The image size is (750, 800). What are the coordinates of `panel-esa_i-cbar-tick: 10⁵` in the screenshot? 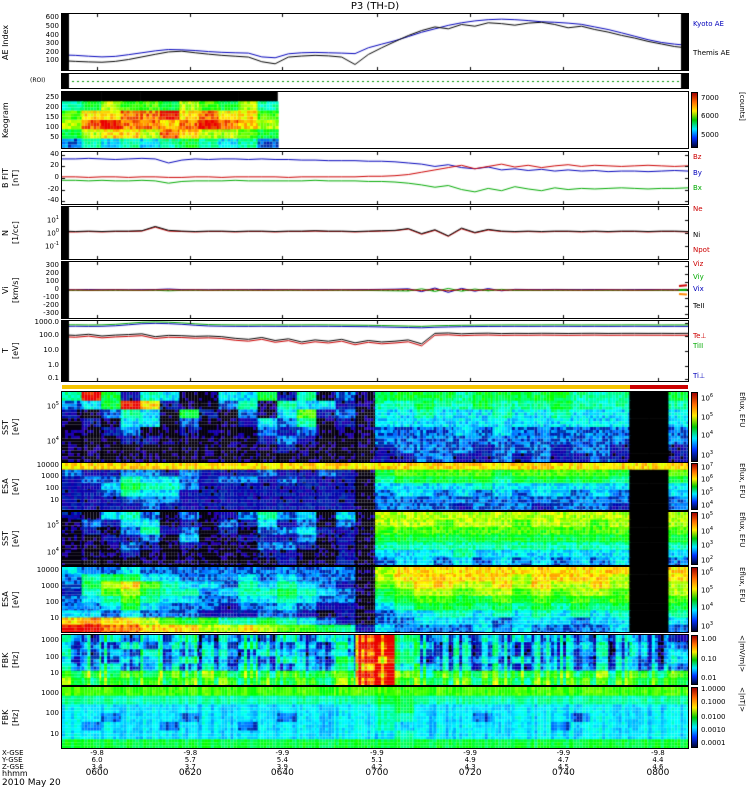 It's located at (707, 589).